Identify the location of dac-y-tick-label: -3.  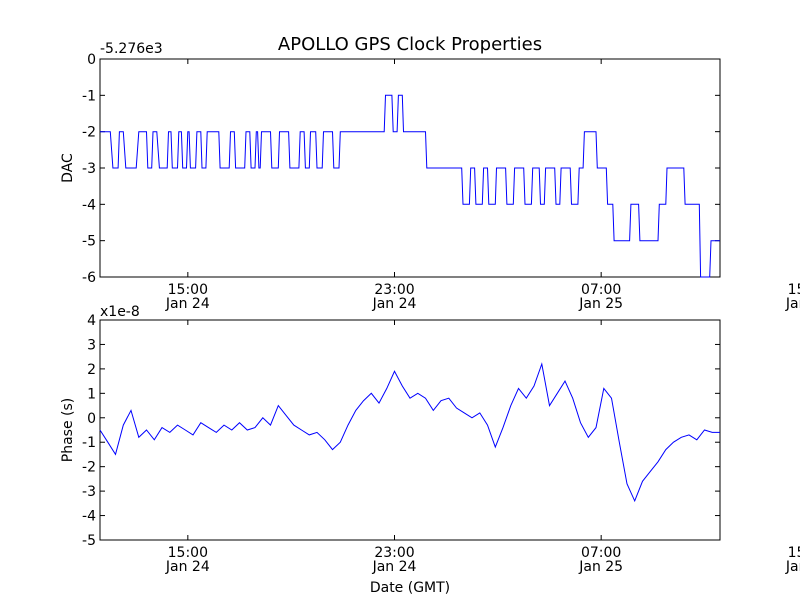
(89, 169).